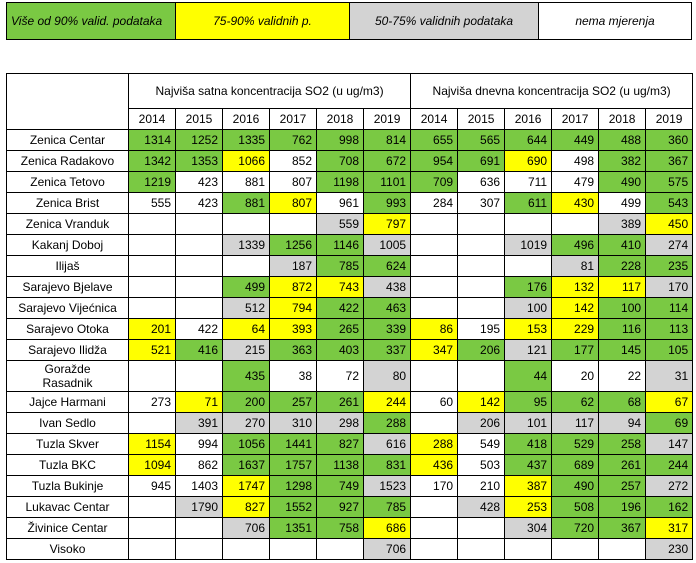 This screenshot has width=696, height=563. I want to click on daily-value-cell: 317, so click(669, 528).